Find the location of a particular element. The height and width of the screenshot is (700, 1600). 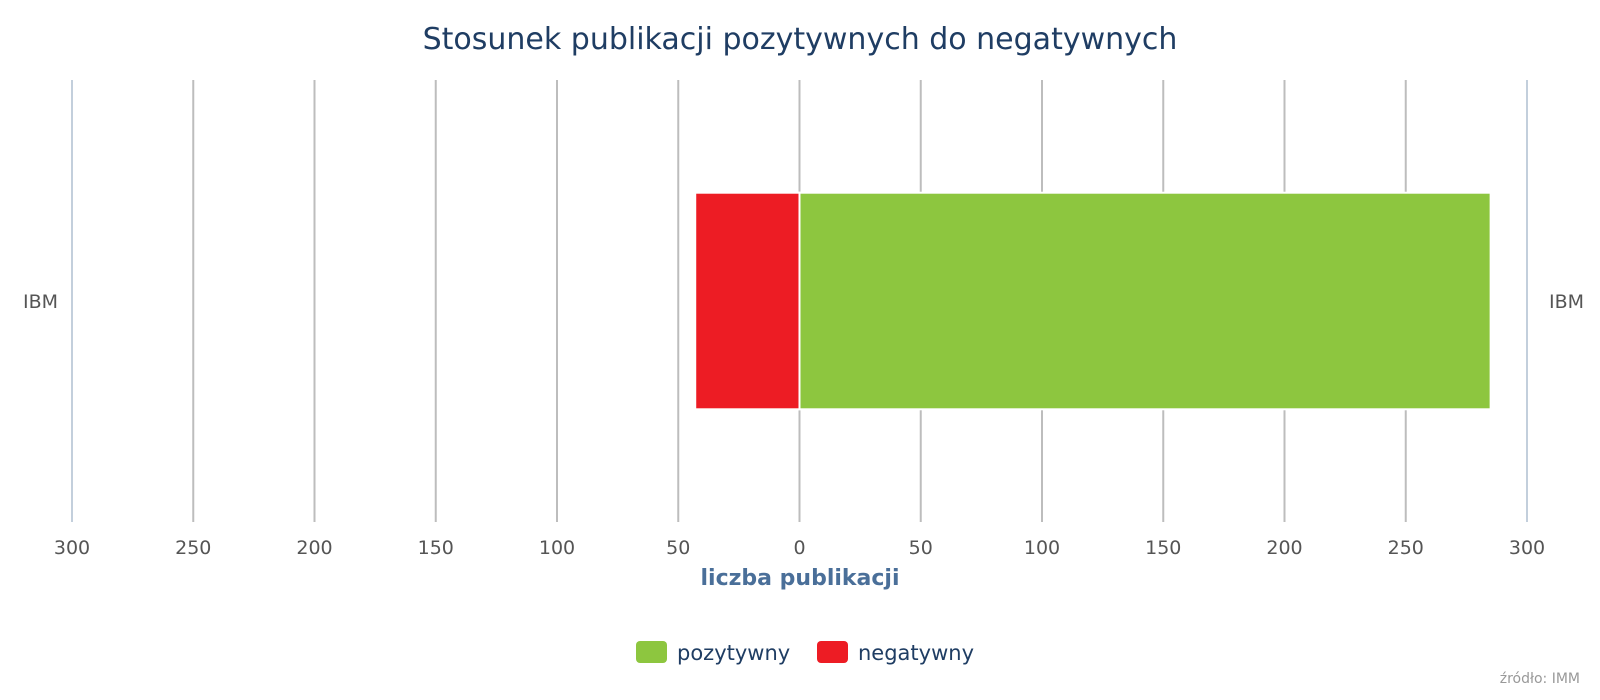

credits-text: źródło: IMM is located at coordinates (1540, 679).